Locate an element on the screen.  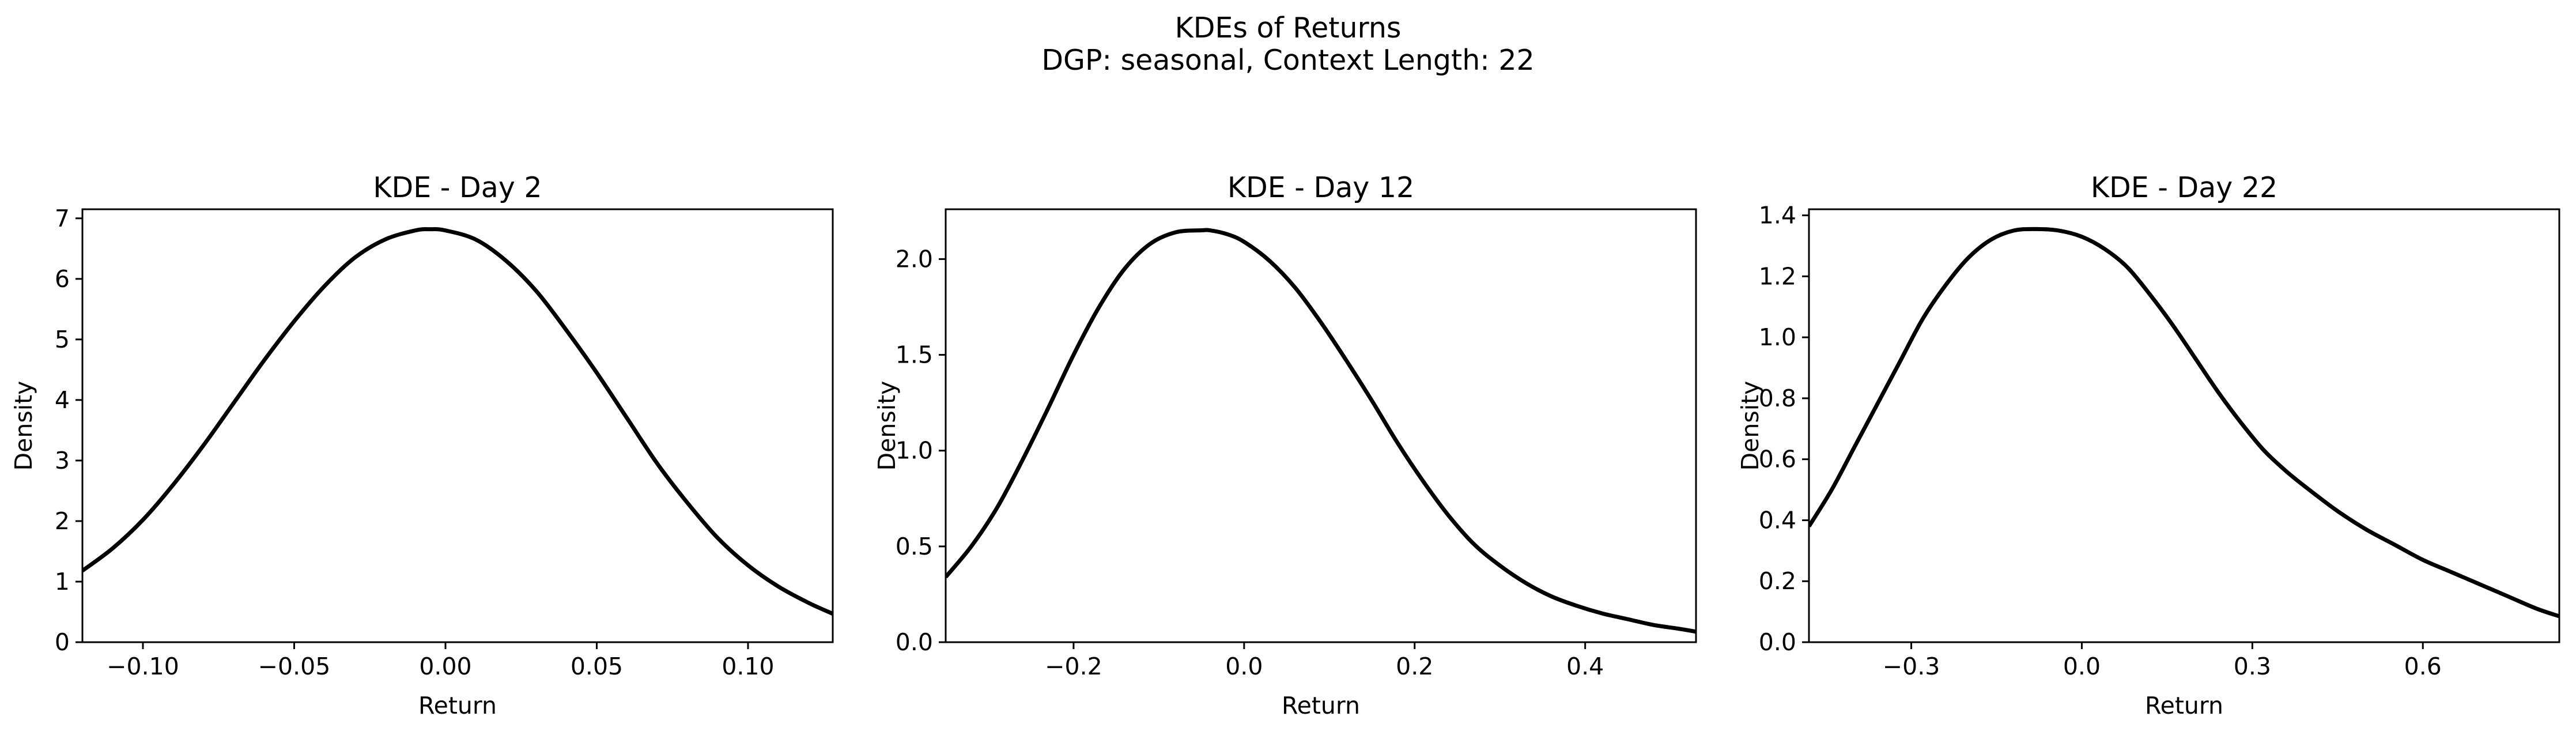
figure-subtitle: DGP: seasonal, Context Length: 22 is located at coordinates (1288, 60).